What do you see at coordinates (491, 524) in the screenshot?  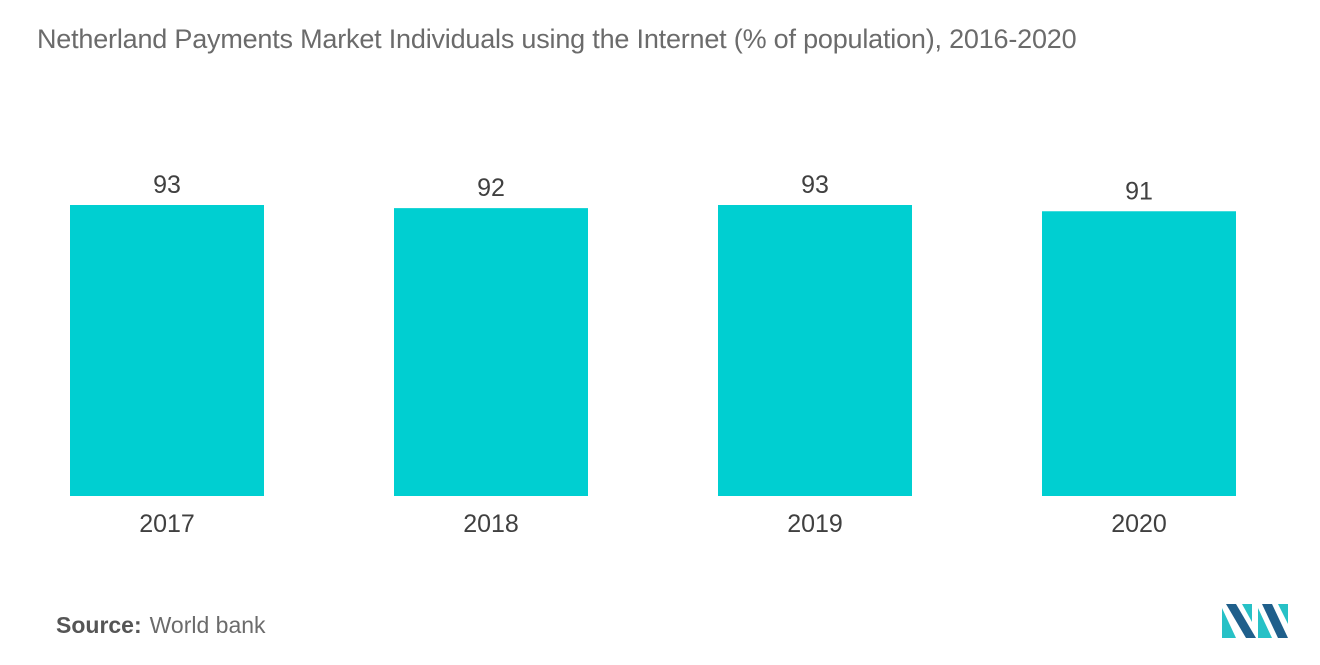 I see `x-tick-label-2018: 2018` at bounding box center [491, 524].